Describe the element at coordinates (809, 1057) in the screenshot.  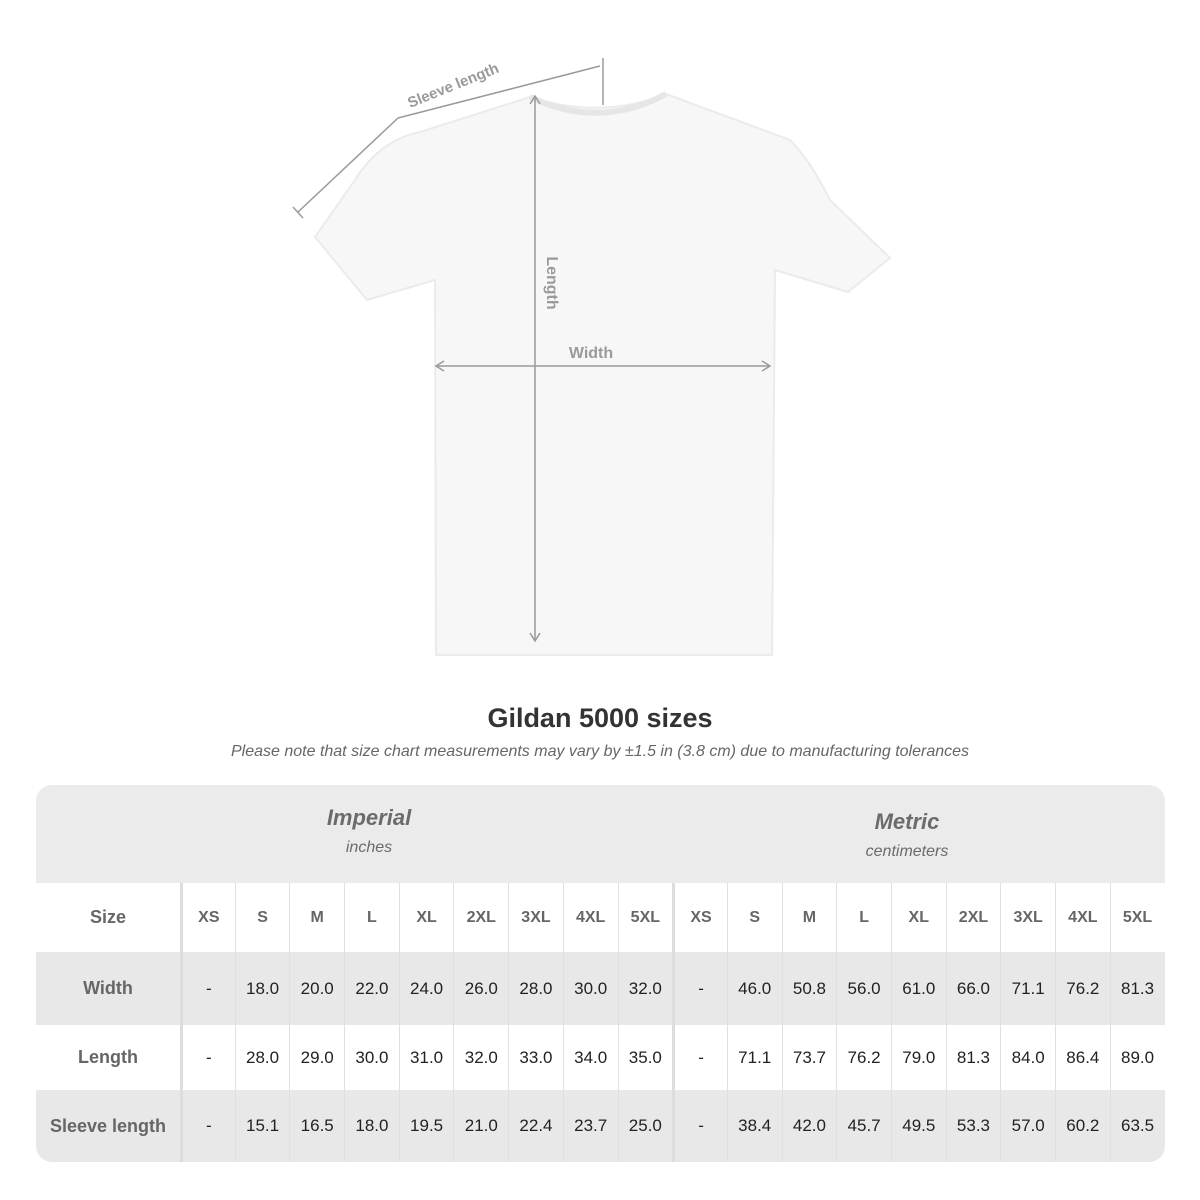
I see `value-cell: 73.7` at that location.